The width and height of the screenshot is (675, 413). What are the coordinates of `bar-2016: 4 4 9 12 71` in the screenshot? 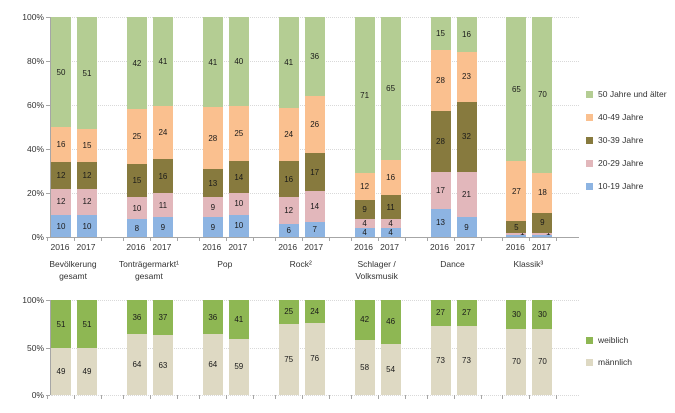 It's located at (364, 127).